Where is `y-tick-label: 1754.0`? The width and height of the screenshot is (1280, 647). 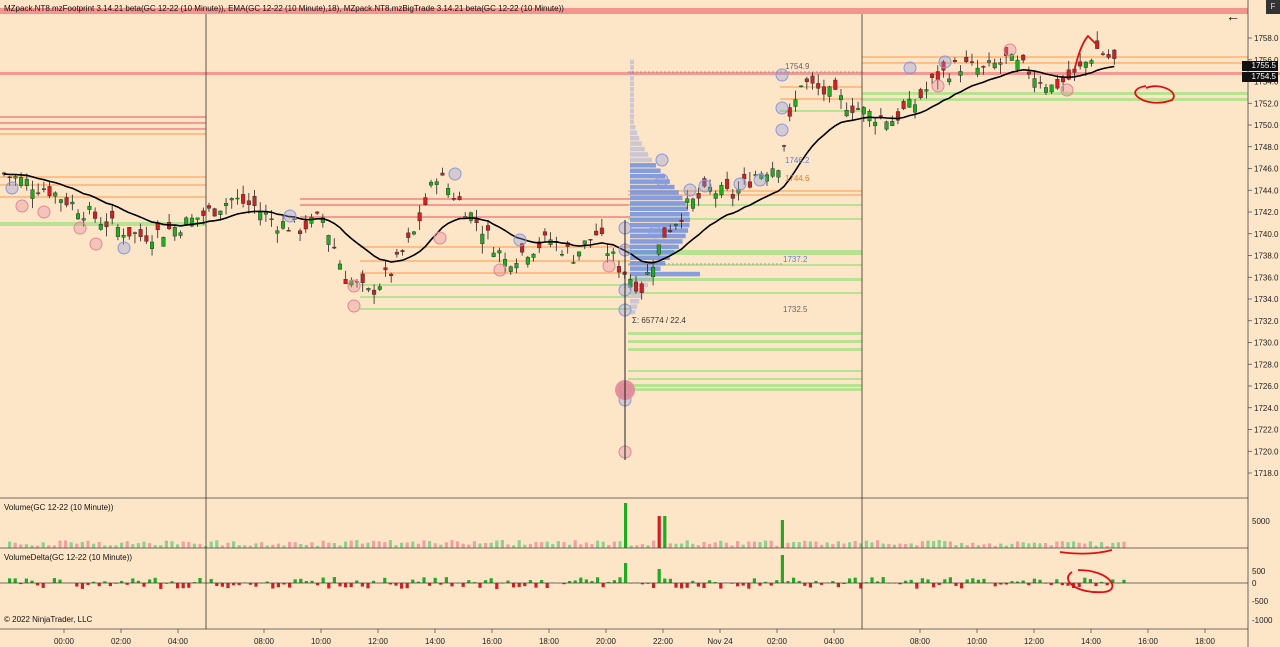 y-tick-label: 1754.0 is located at coordinates (1266, 82).